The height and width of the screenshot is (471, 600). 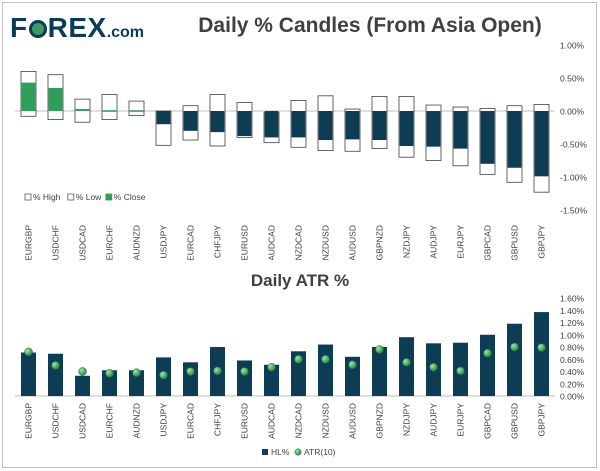 What do you see at coordinates (572, 323) in the screenshot?
I see `y-tick-label: 1.20%` at bounding box center [572, 323].